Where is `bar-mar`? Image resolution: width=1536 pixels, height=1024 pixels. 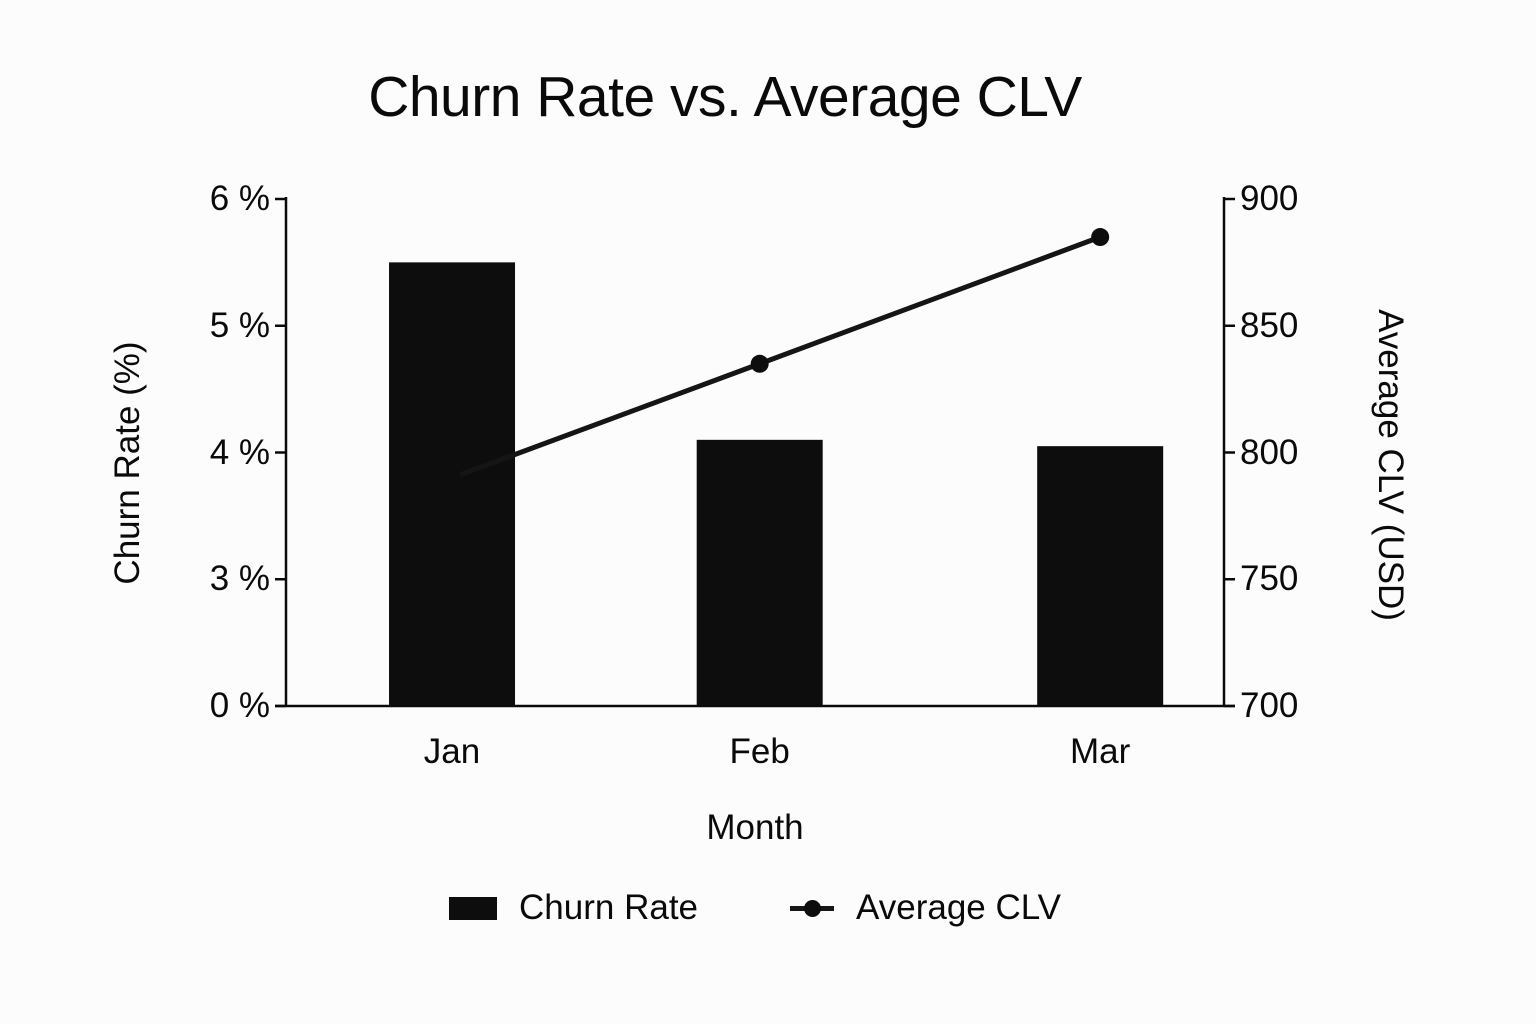
bar-mar is located at coordinates (1100, 576).